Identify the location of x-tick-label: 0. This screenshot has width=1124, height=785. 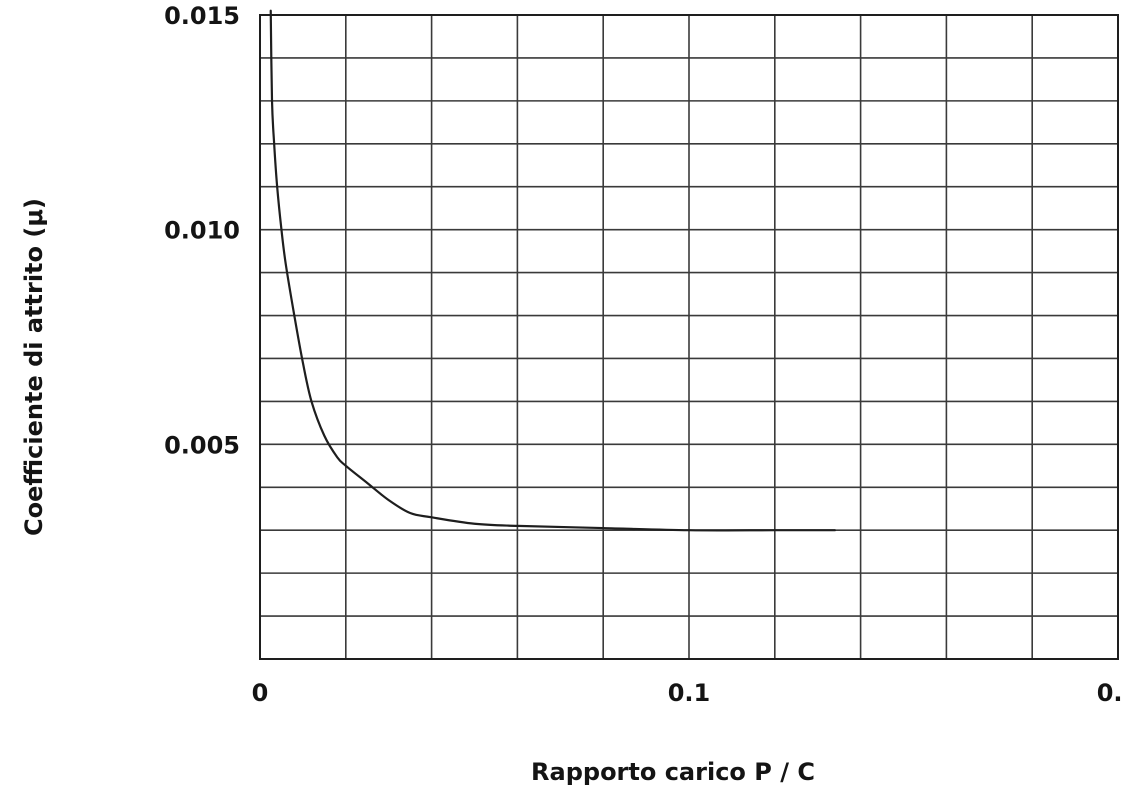
(260, 693).